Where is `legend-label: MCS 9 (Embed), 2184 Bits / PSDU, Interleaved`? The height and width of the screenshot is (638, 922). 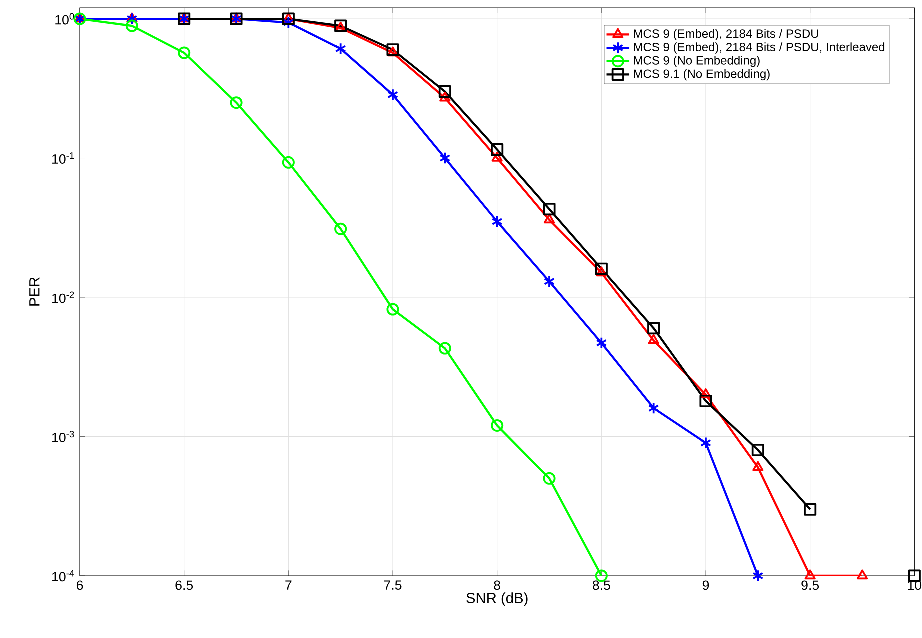 legend-label: MCS 9 (Embed), 2184 Bits / PSDU, Interleaved is located at coordinates (759, 48).